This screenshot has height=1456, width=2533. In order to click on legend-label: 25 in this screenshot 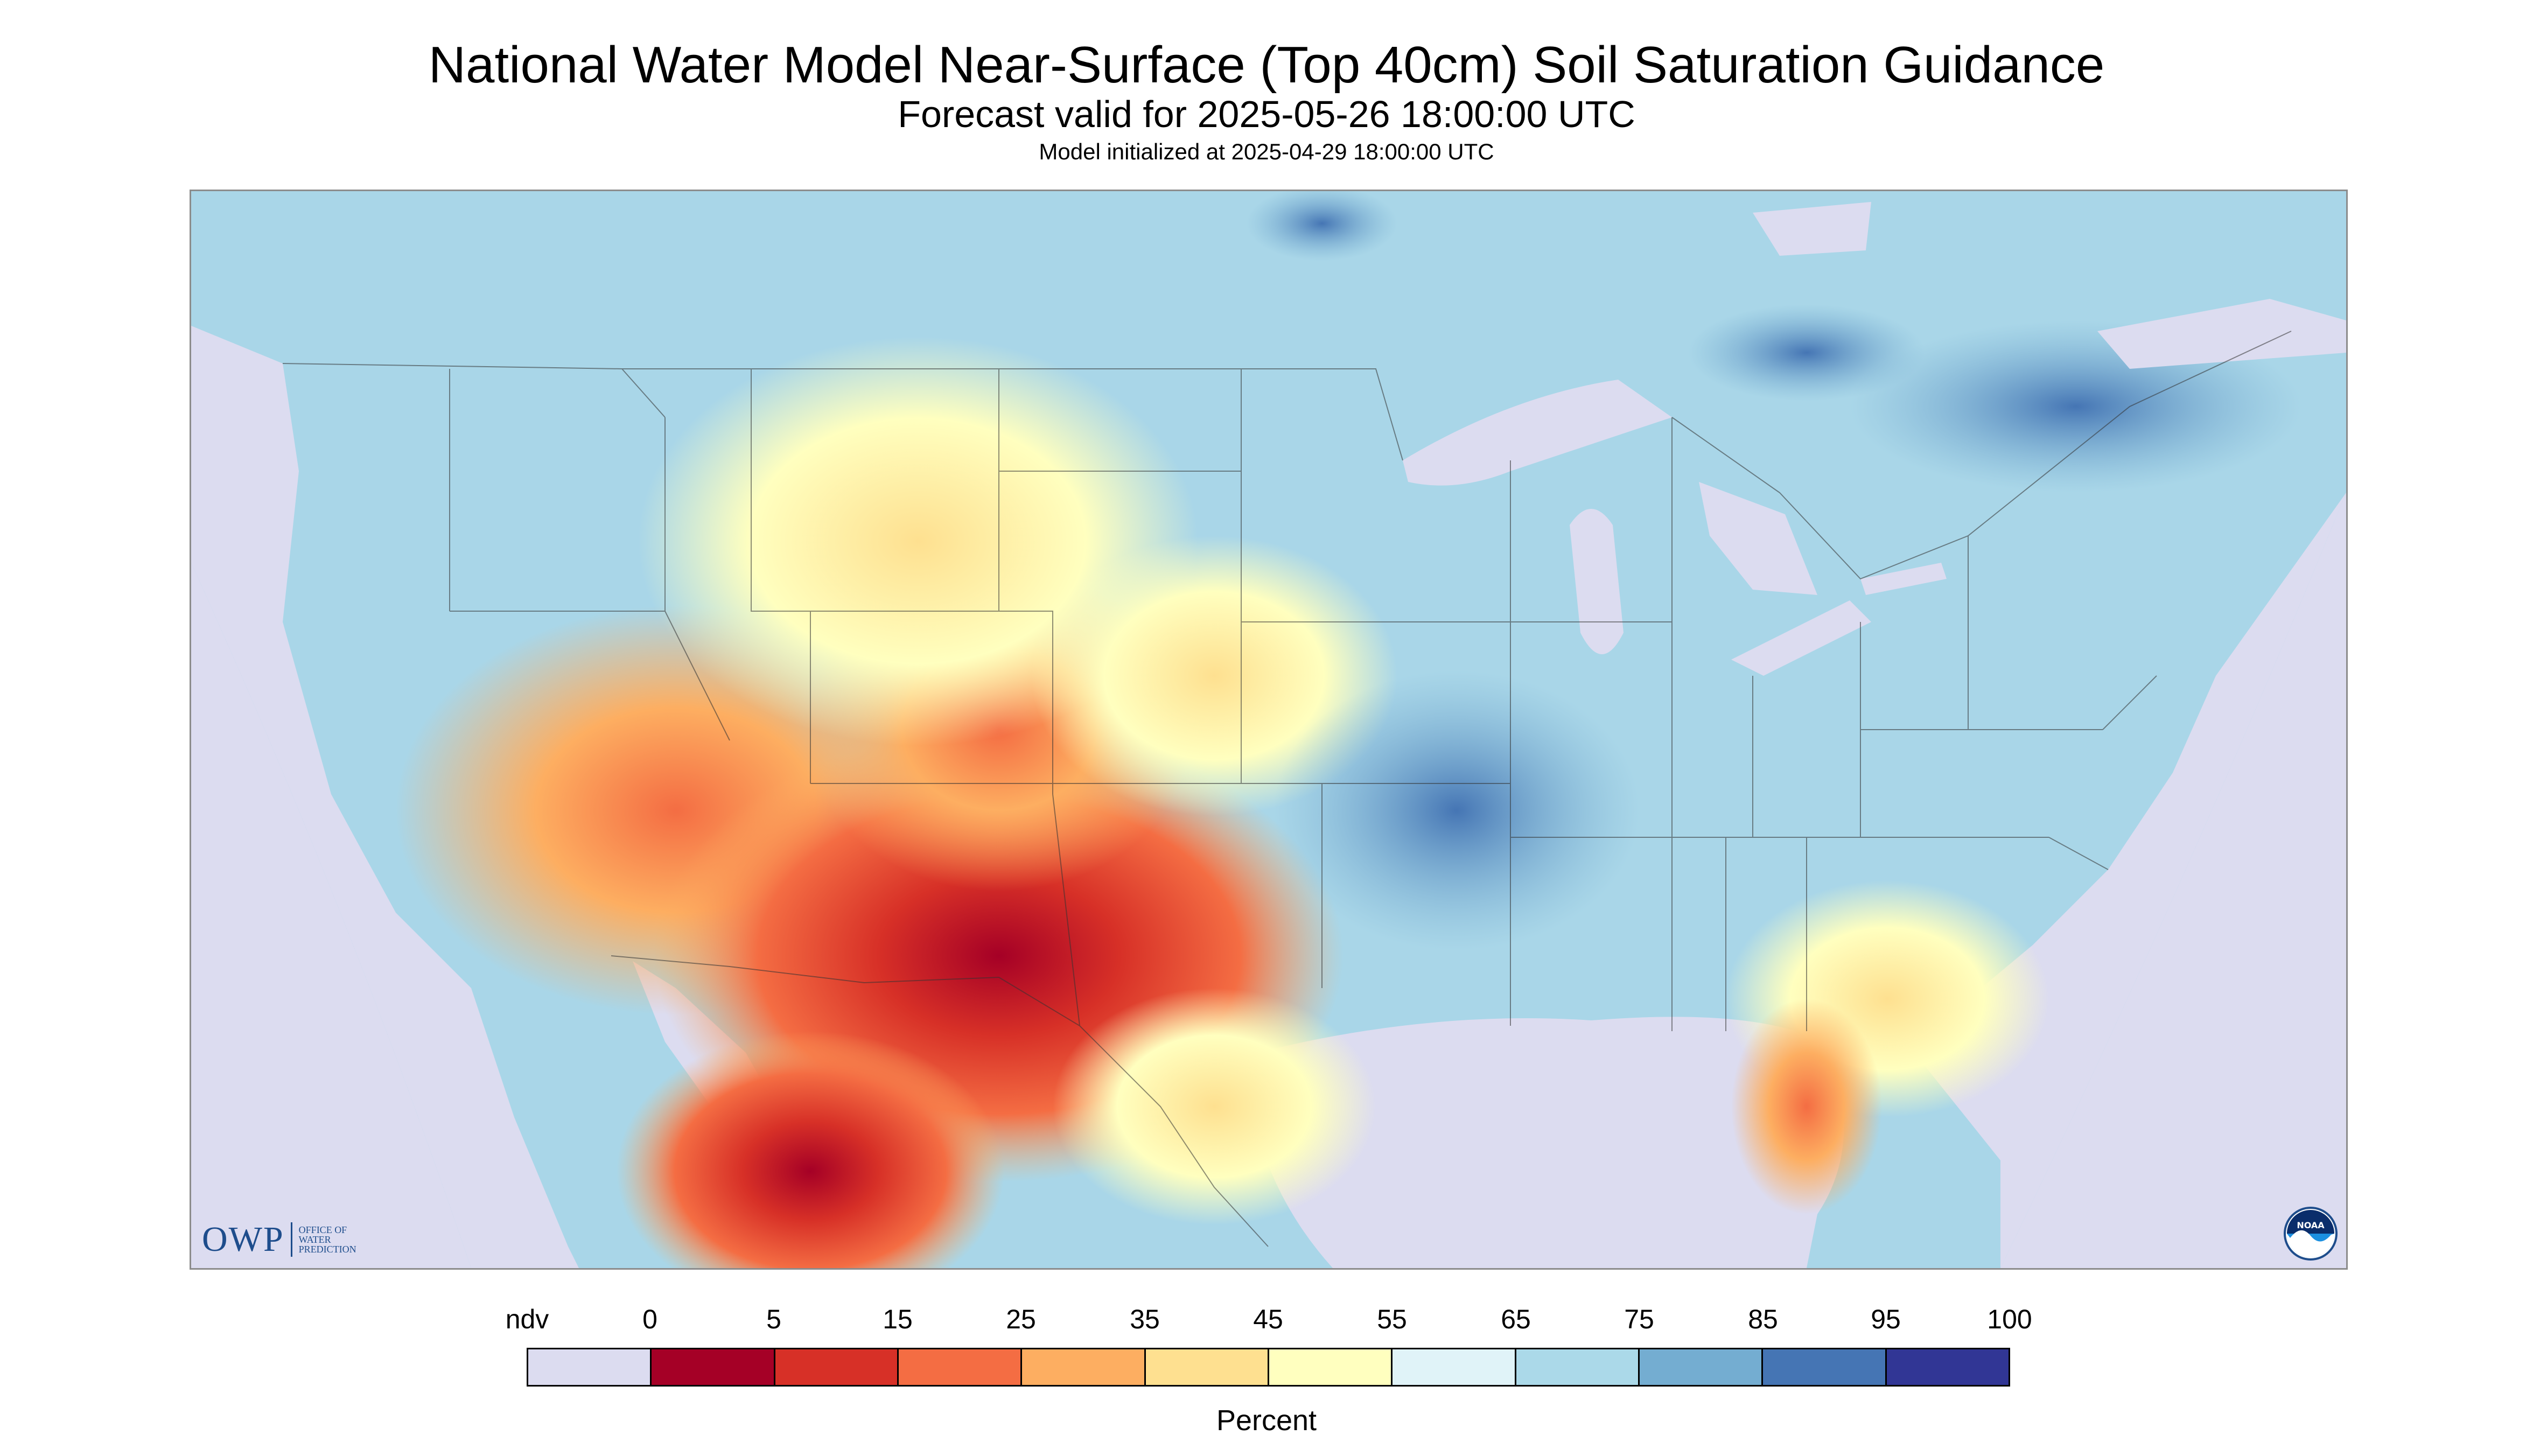, I will do `click(1021, 1319)`.